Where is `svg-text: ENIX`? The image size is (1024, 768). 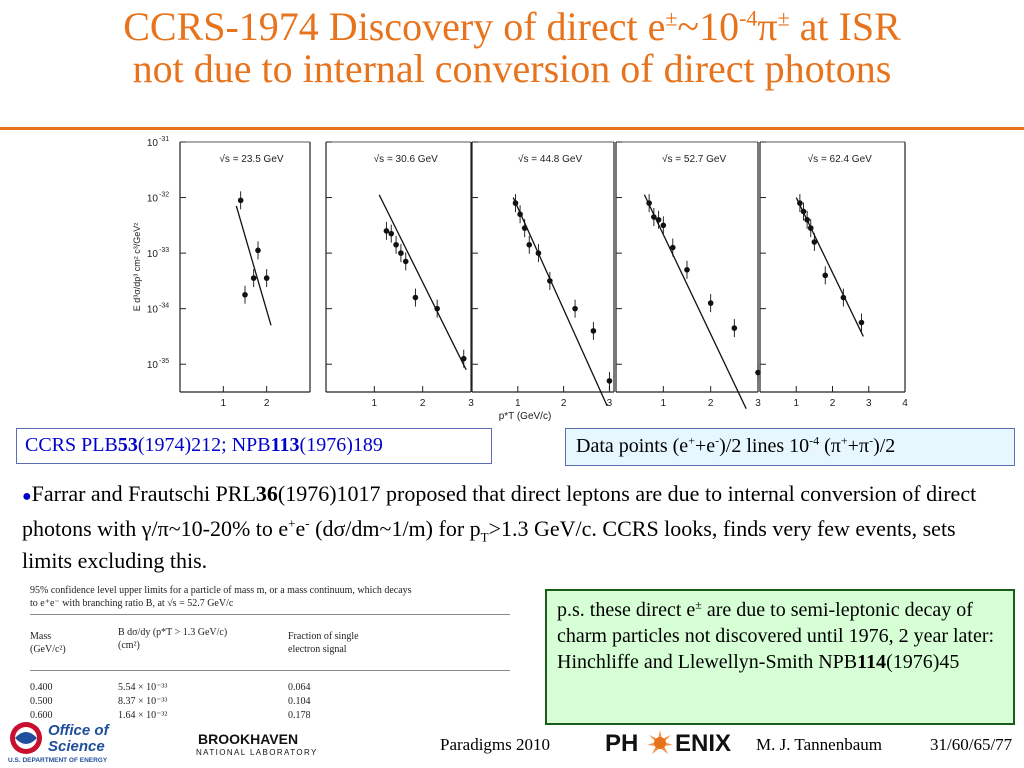
svg-text: ENIX is located at coordinates (703, 743).